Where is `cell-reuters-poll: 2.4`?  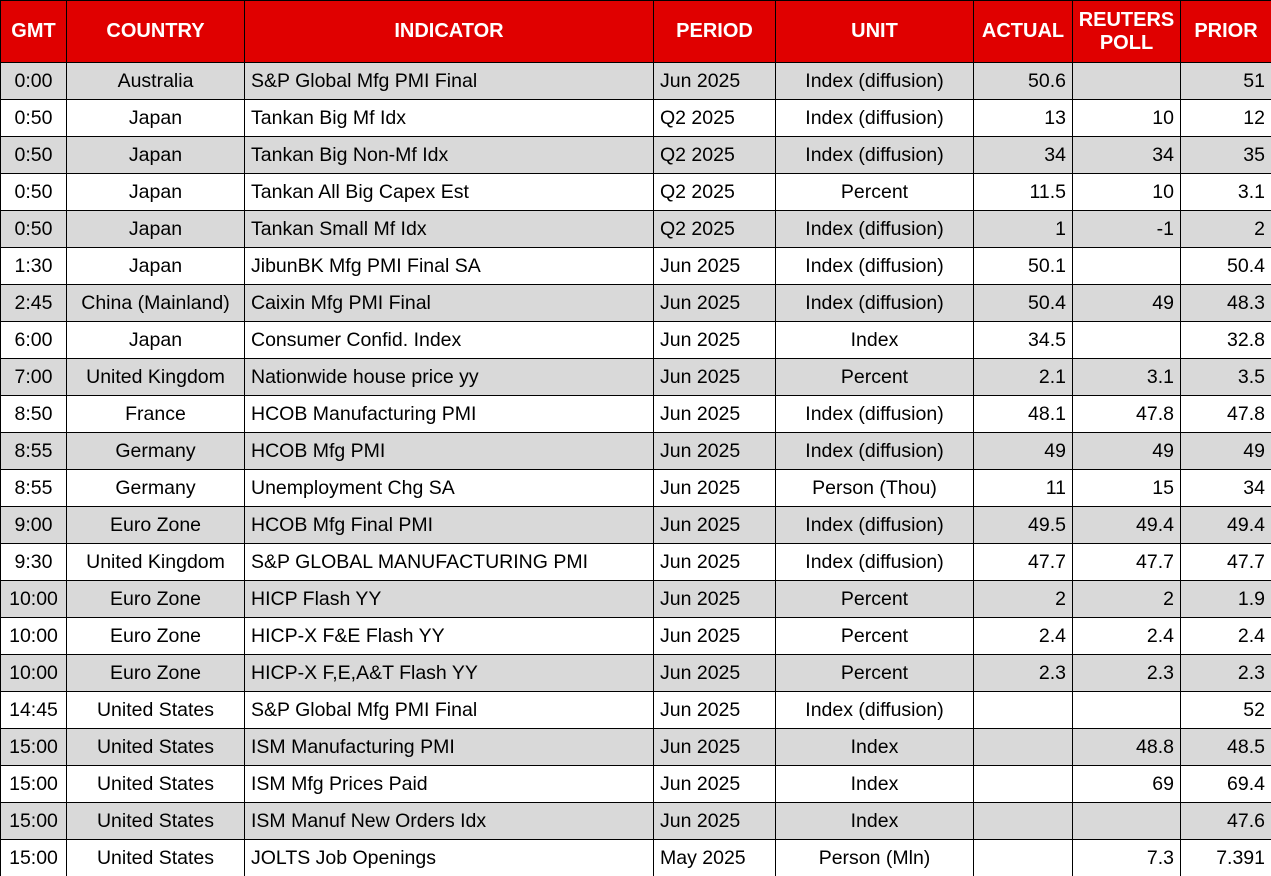
cell-reuters-poll: 2.4 is located at coordinates (1126, 636).